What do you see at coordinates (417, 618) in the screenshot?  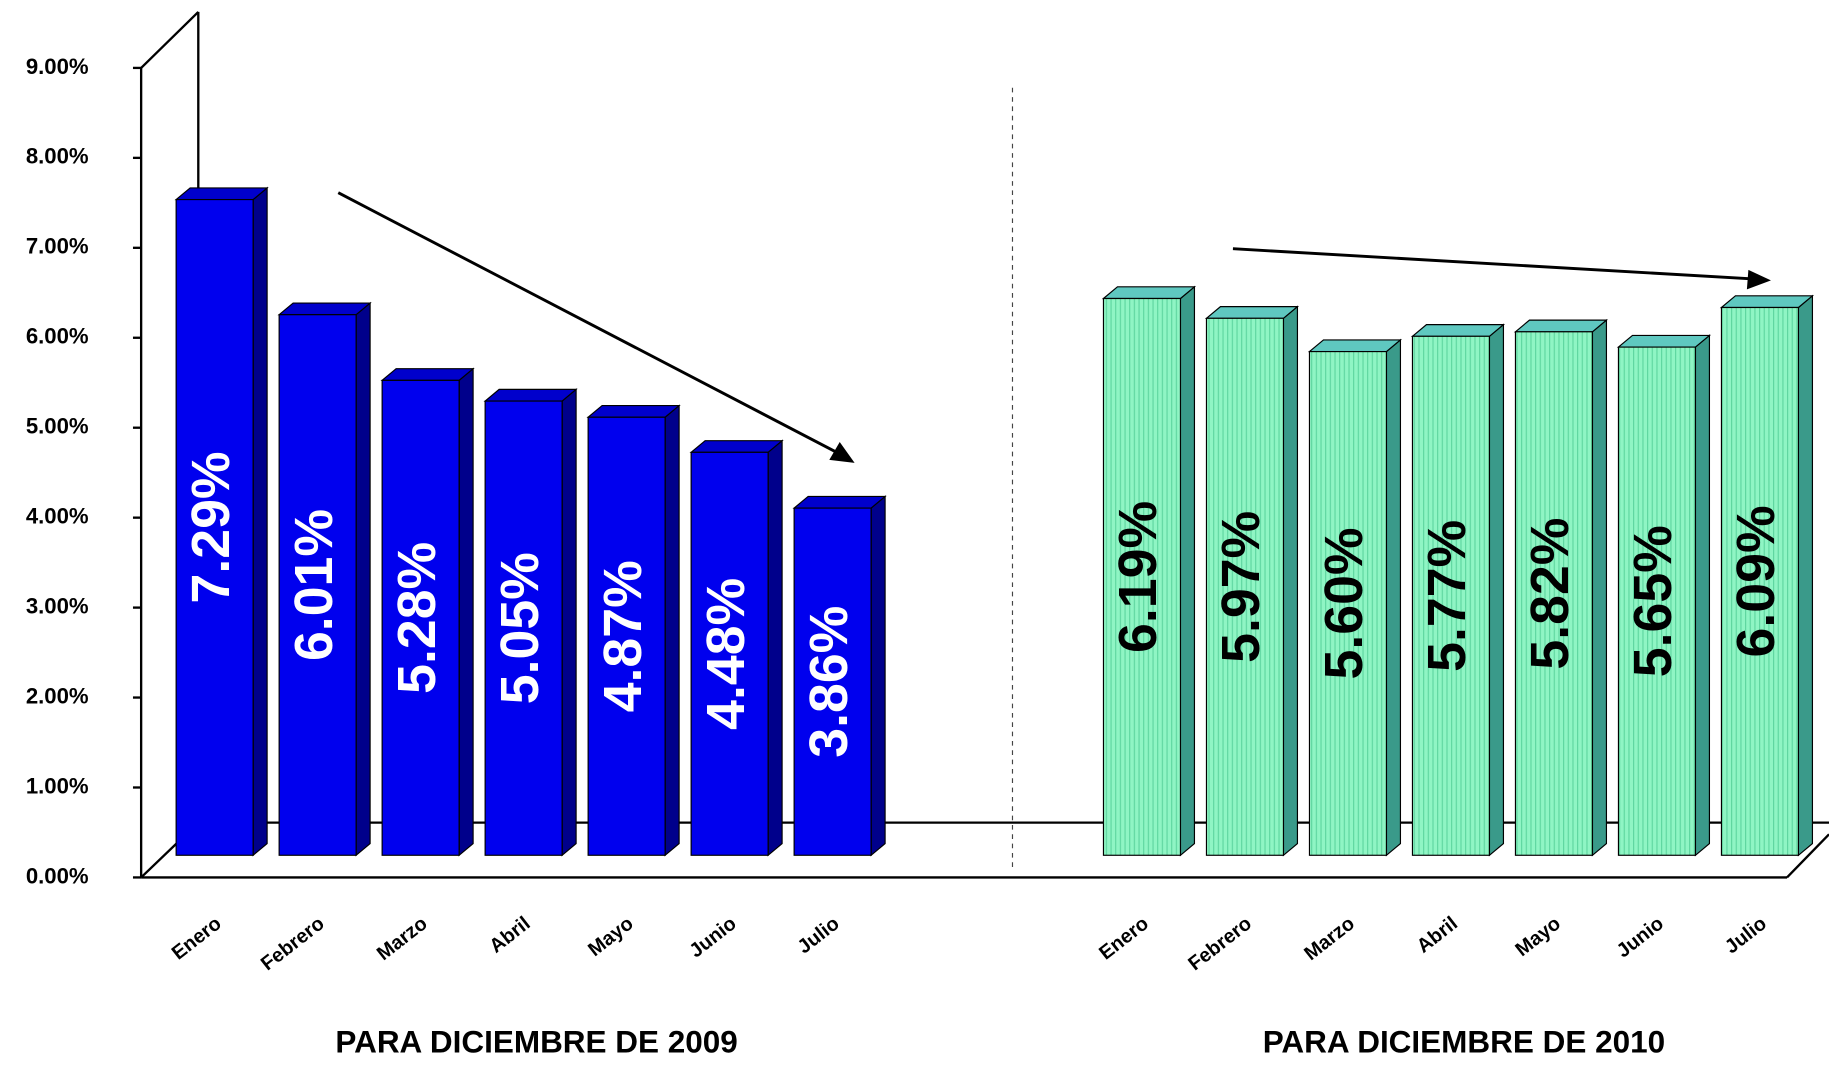 I see `value-label: 5.28%` at bounding box center [417, 618].